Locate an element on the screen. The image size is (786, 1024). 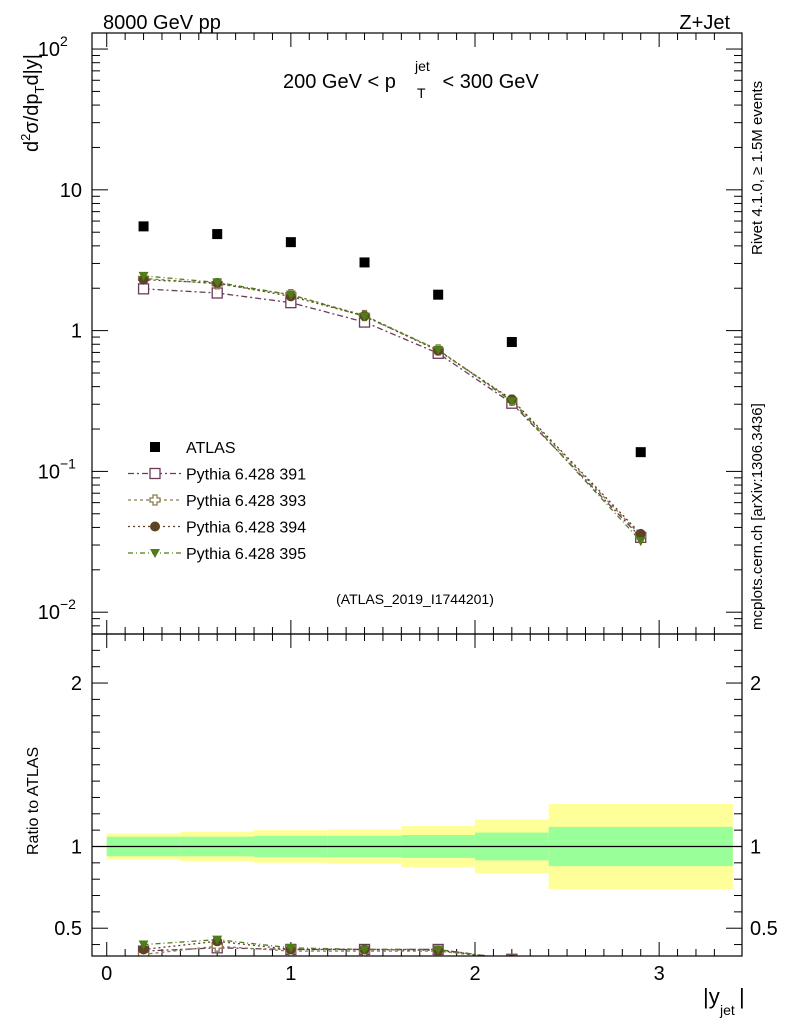
ratio-tick-label-left: 1 is located at coordinates (76, 847).